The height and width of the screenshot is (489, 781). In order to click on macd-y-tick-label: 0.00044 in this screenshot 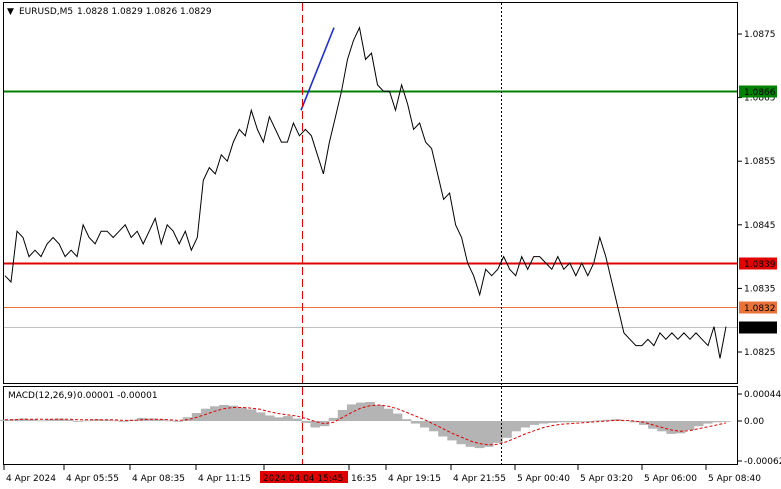, I will do `click(762, 395)`.